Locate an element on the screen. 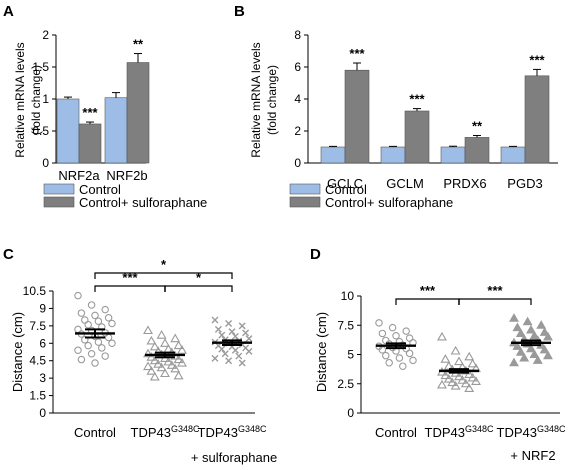 Image resolution: width=578 pixels, height=470 pixels. category-label-D: Control is located at coordinates (396, 432).